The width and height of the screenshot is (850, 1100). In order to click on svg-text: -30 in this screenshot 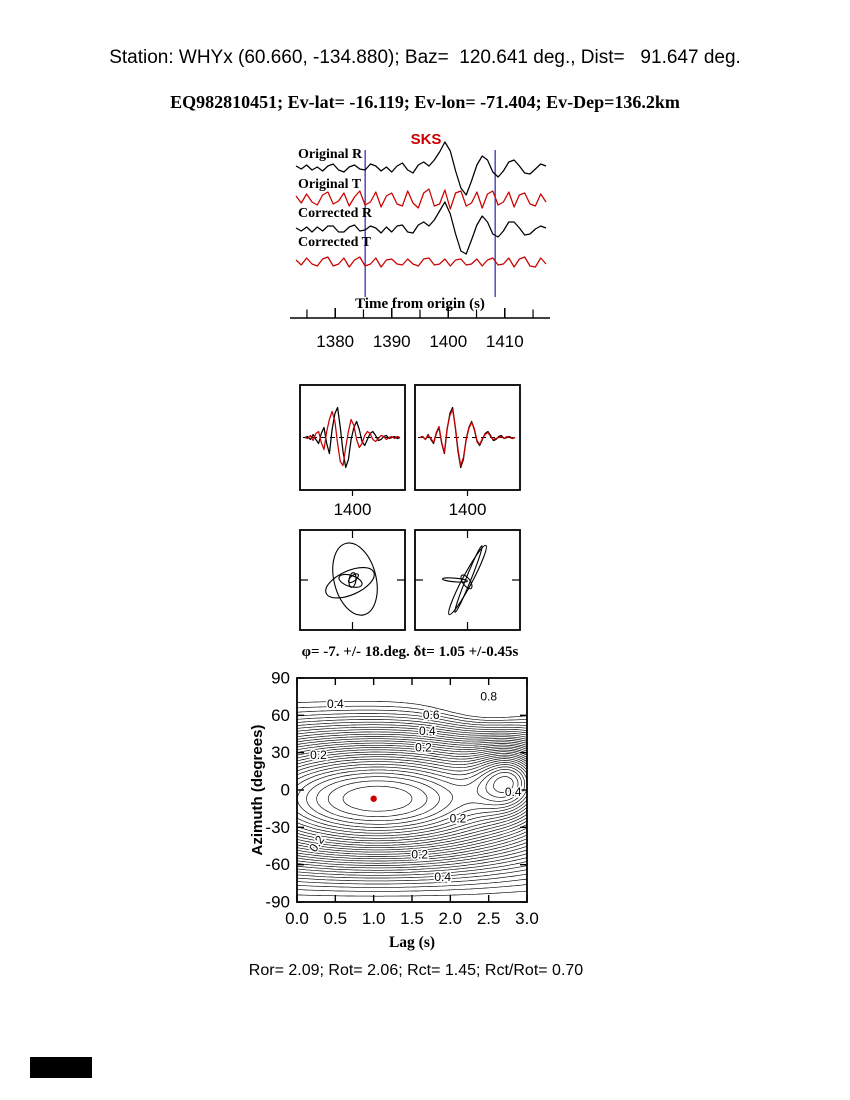, I will do `click(277, 827)`.